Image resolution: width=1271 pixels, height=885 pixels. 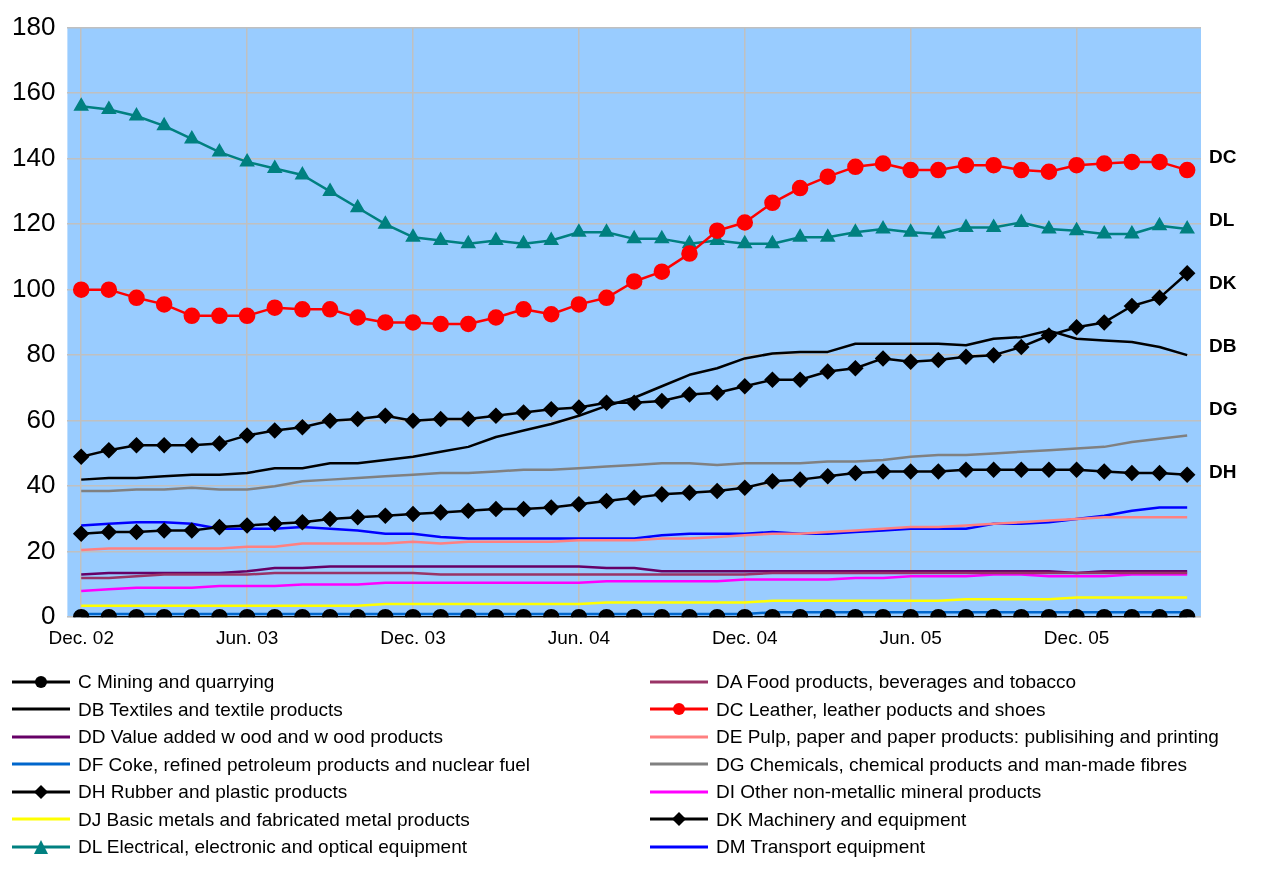 I want to click on legend-label: DD Value added w ood and w ood products, so click(x=261, y=737).